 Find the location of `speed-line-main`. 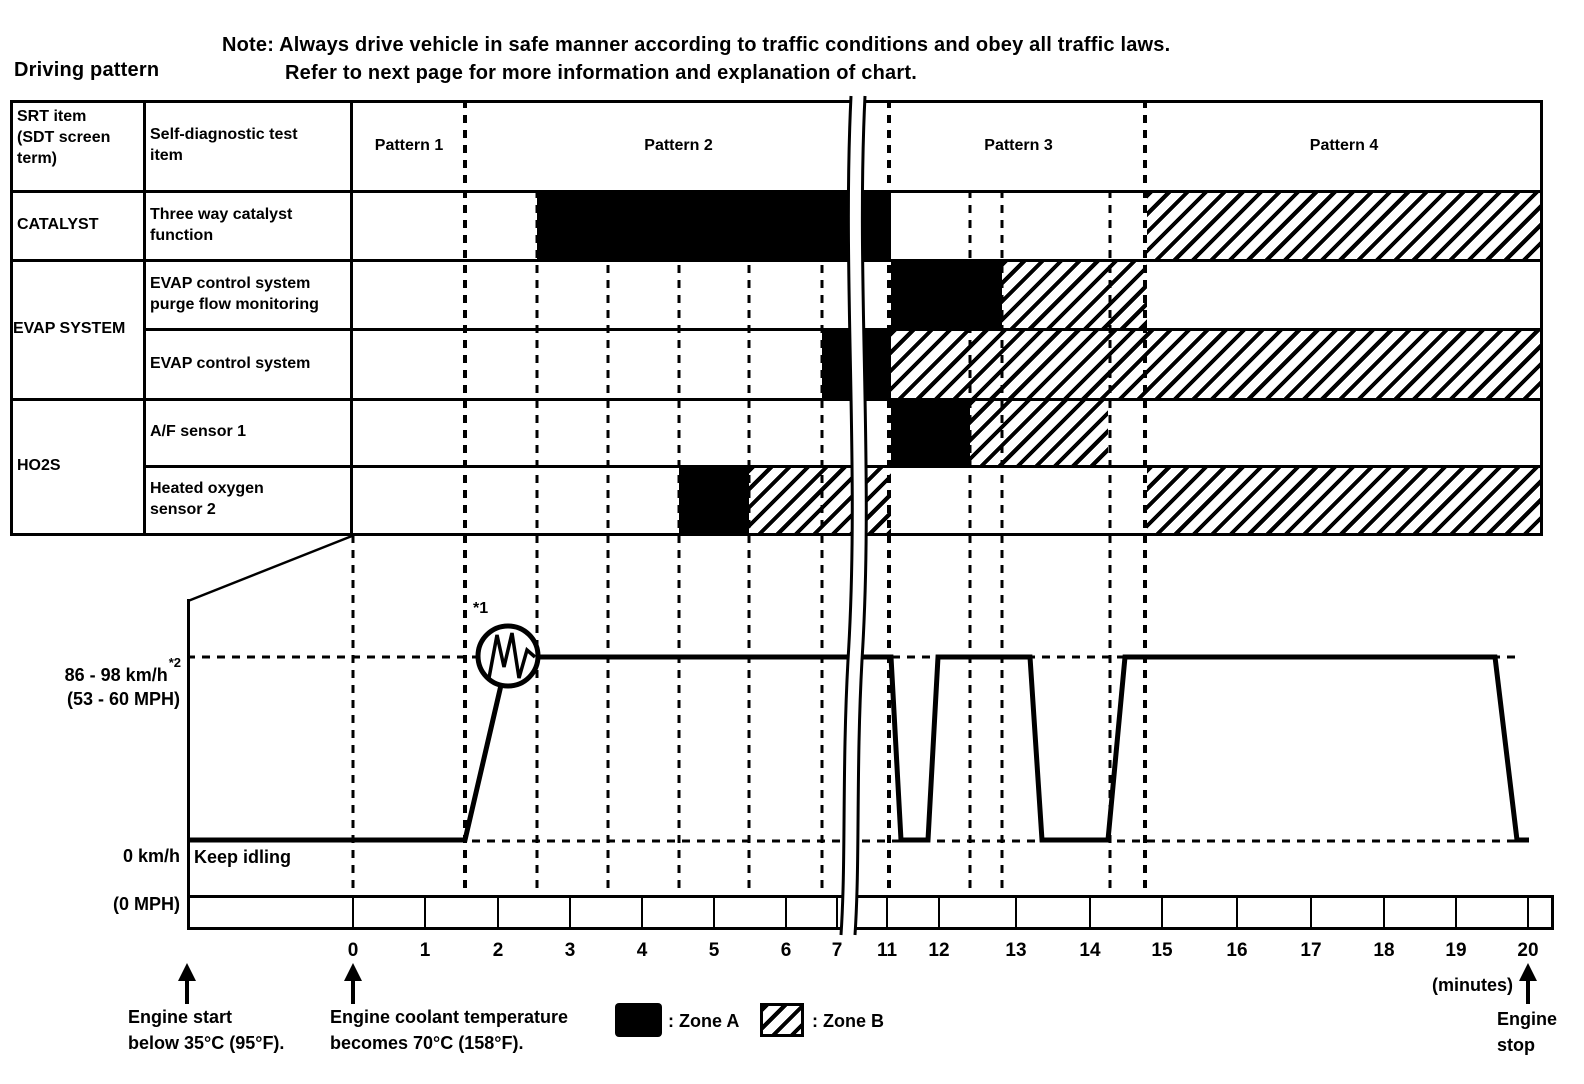

speed-line-main is located at coordinates (1032, 748).